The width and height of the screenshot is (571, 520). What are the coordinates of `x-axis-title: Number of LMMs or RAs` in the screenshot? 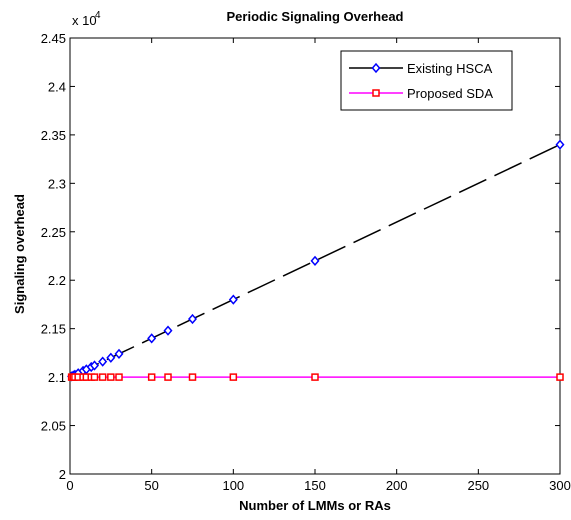 It's located at (315, 505).